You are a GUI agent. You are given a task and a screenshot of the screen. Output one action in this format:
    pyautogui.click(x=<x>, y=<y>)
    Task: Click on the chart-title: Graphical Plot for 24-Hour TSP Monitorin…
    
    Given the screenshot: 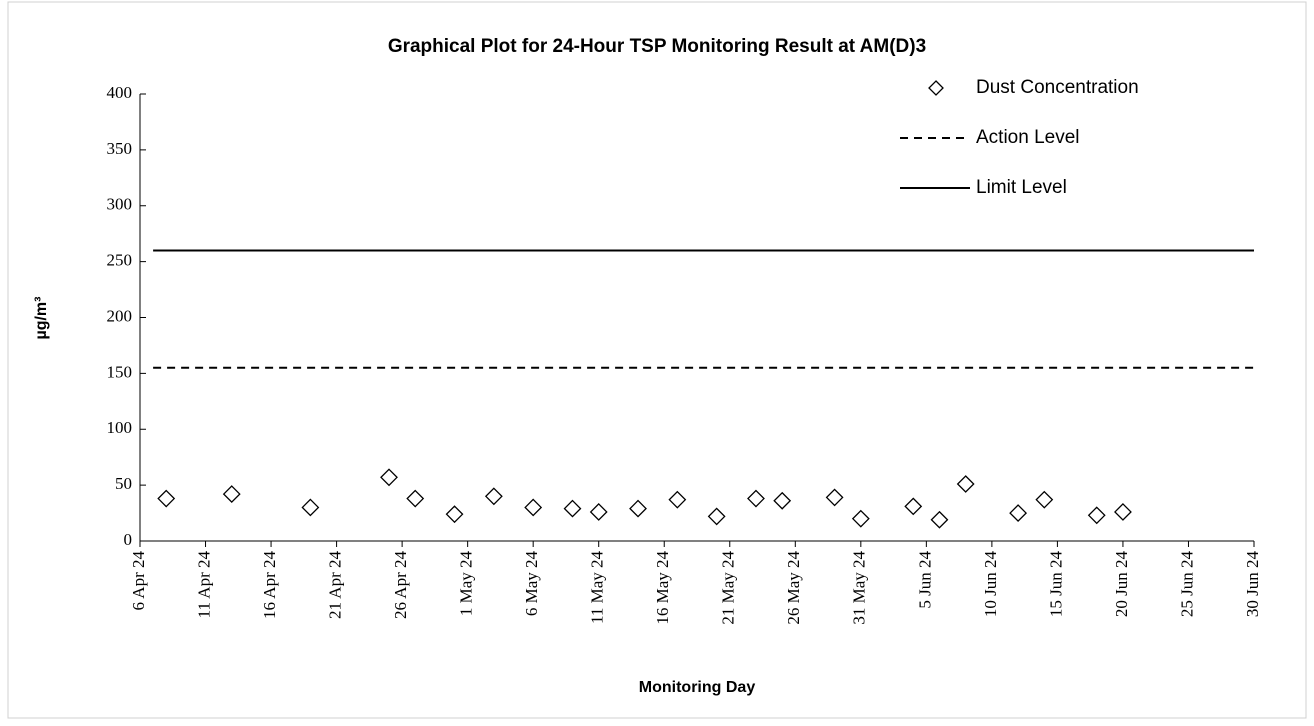 What is the action you would take?
    pyautogui.click(x=657, y=46)
    